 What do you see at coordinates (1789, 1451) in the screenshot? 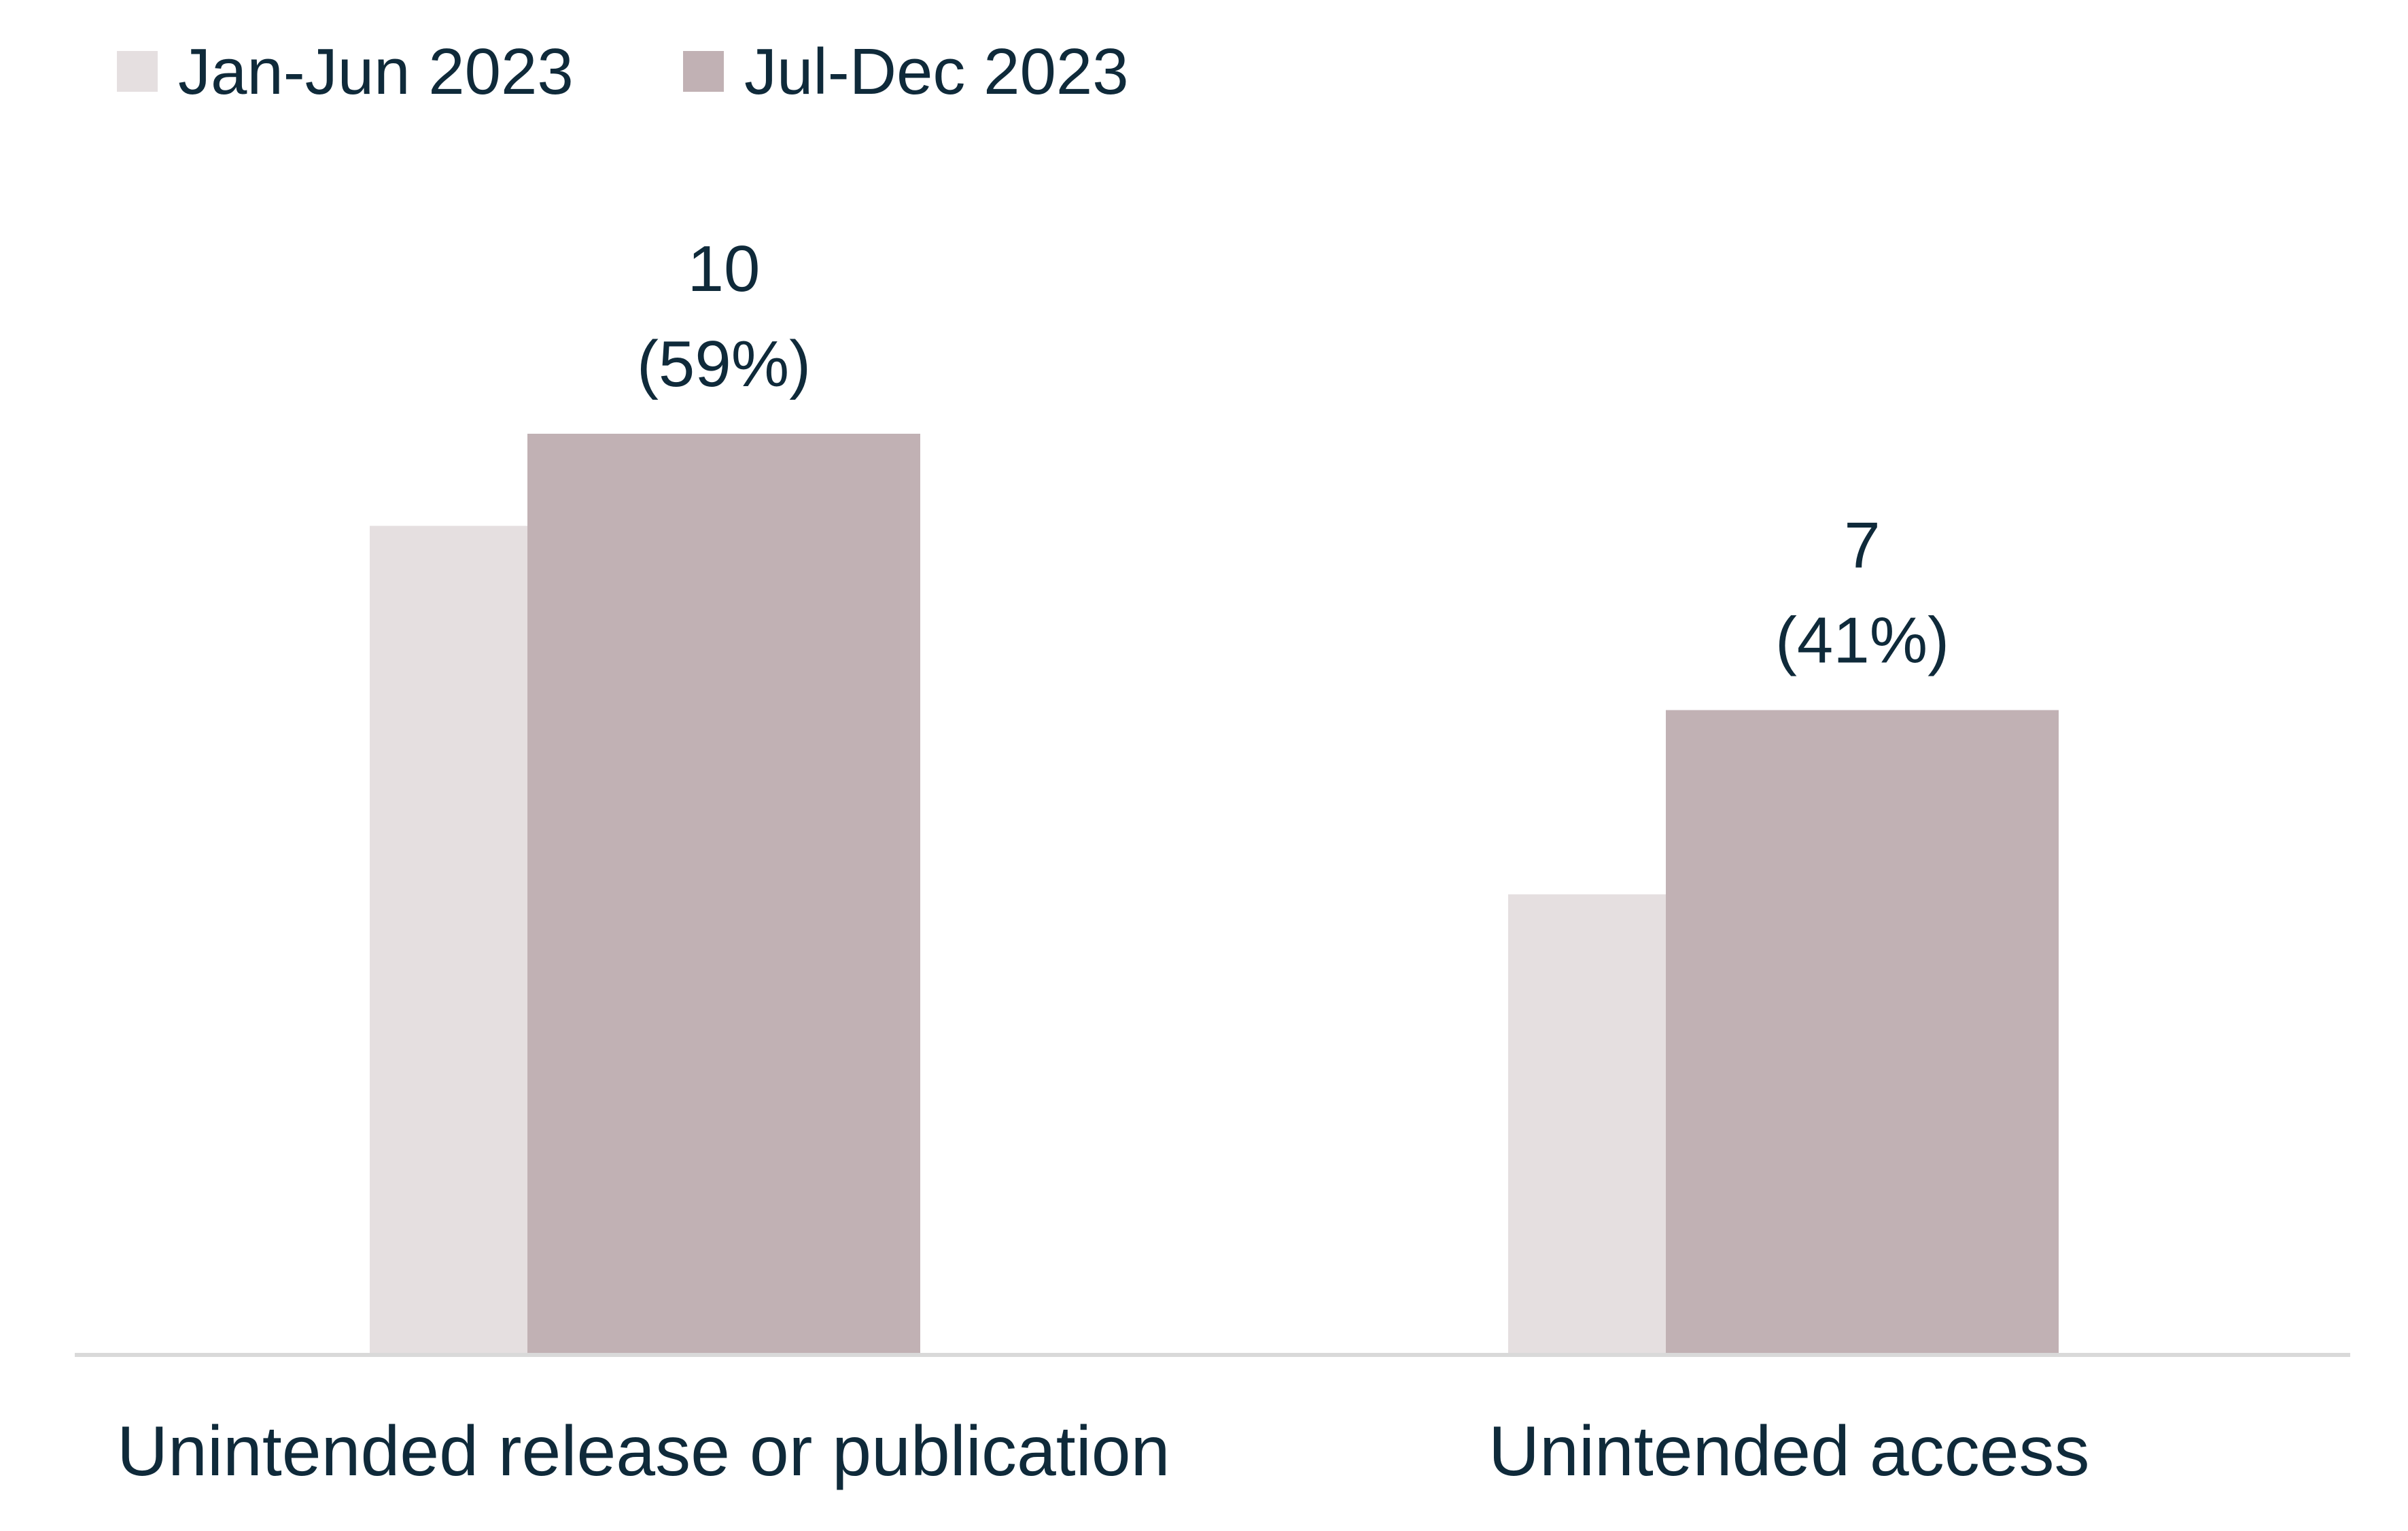
I see `category-label-2: Unintended access` at bounding box center [1789, 1451].